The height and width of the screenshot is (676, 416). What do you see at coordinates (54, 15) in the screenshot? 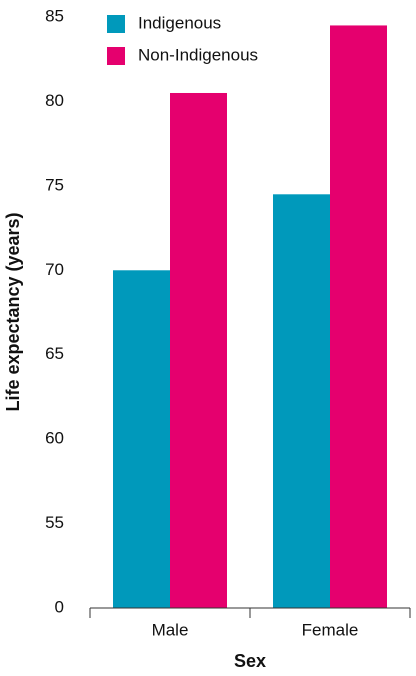
I see `y-tick-label: 85` at bounding box center [54, 15].